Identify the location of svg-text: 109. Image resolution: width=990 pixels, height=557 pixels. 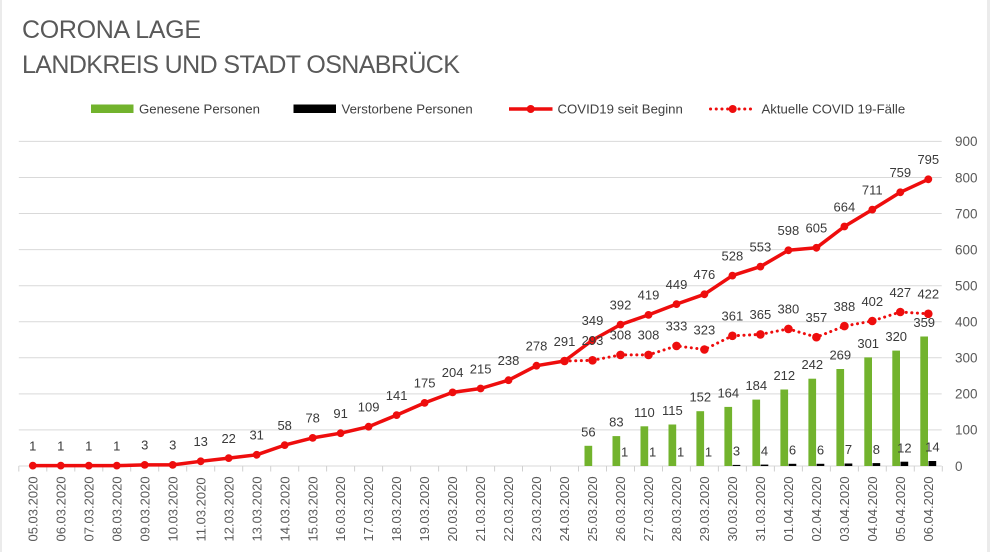
(369, 407).